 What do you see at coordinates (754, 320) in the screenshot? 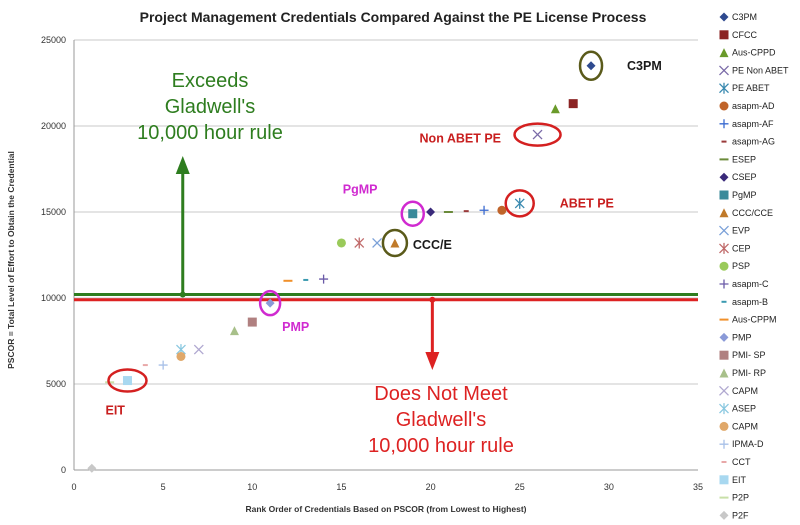
I see `legend-label: Aus-CPPM` at bounding box center [754, 320].